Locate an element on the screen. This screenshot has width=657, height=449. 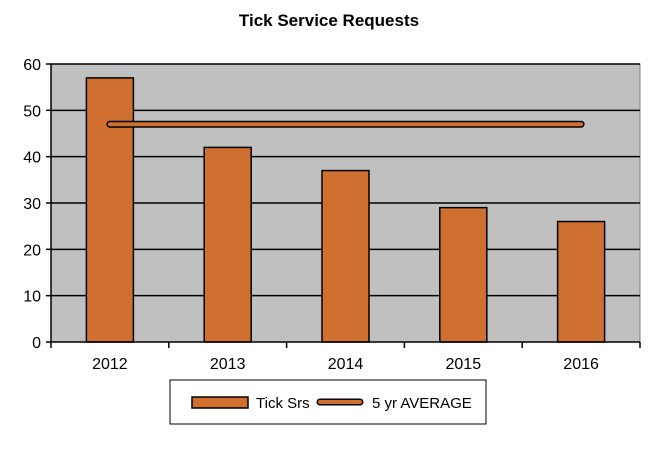
y-tick-label: 10 is located at coordinates (32, 297).